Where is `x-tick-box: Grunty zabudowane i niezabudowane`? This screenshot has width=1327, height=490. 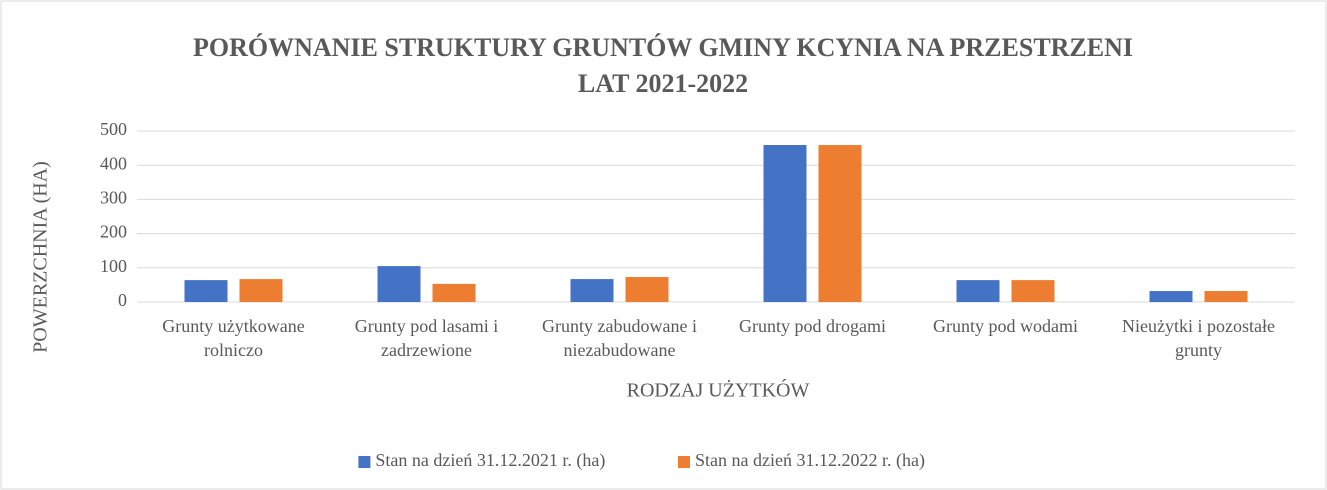 x-tick-box: Grunty zabudowane i niezabudowane is located at coordinates (619, 338).